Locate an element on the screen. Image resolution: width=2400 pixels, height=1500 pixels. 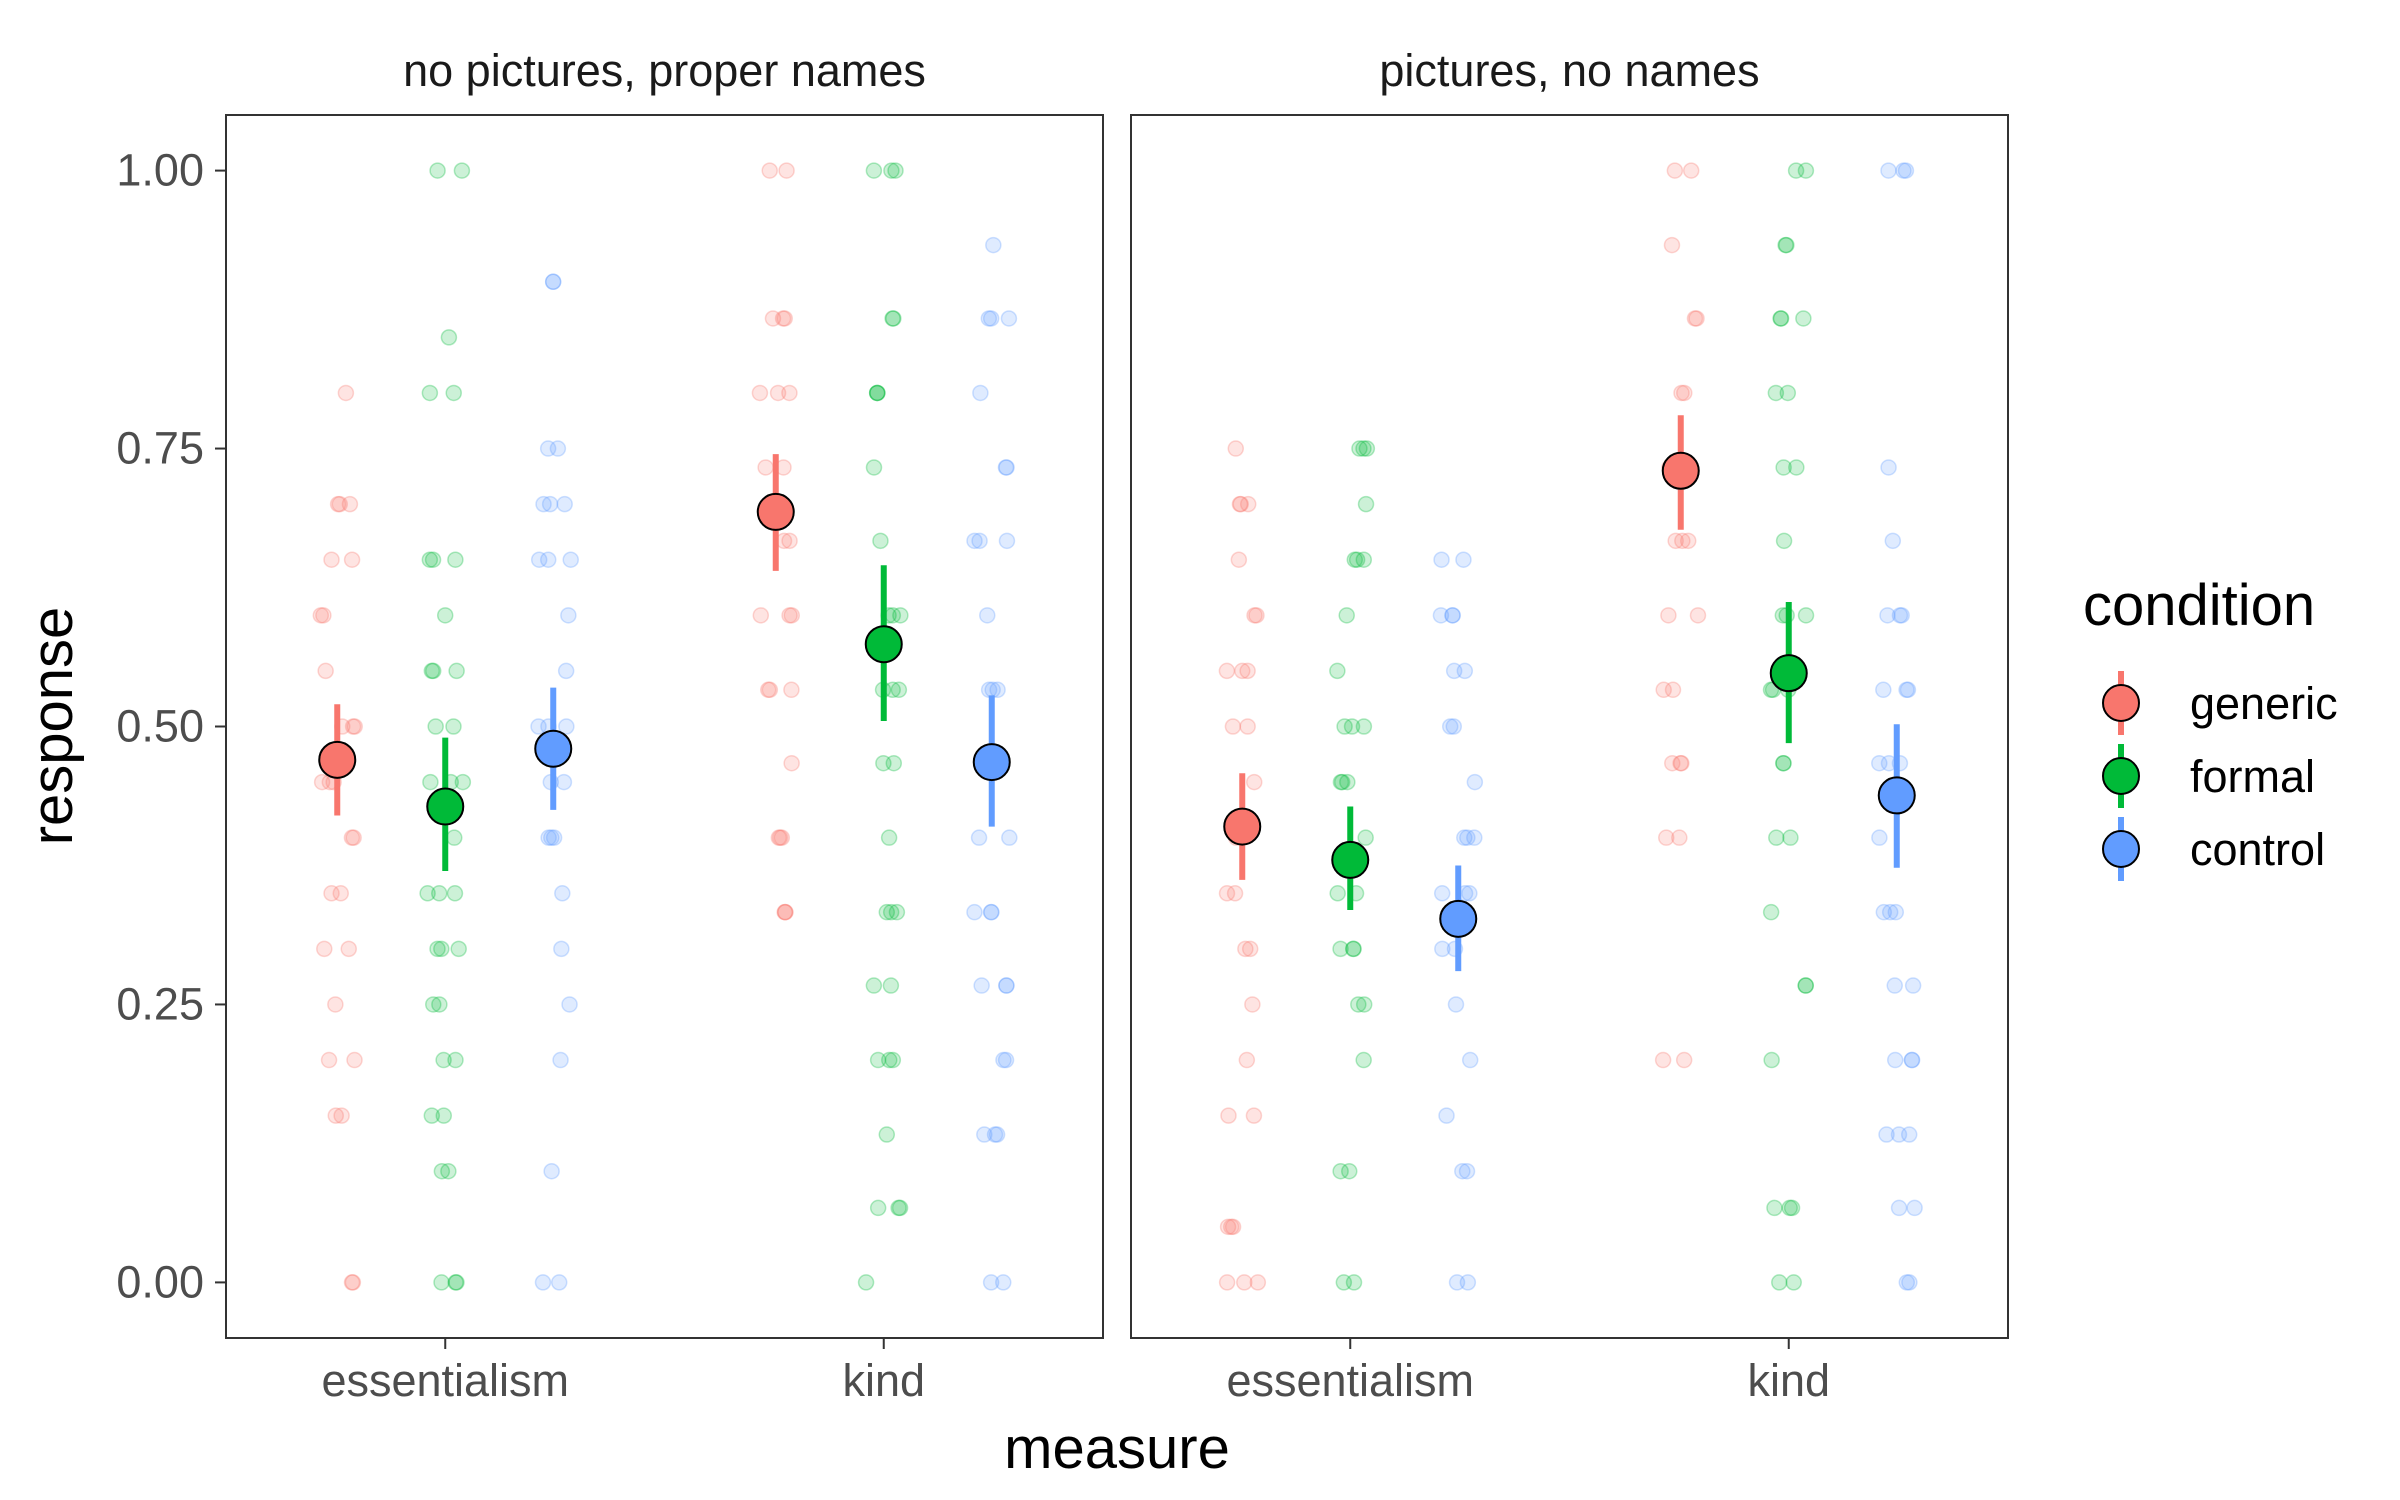
legend-label: generic is located at coordinates (2264, 703).